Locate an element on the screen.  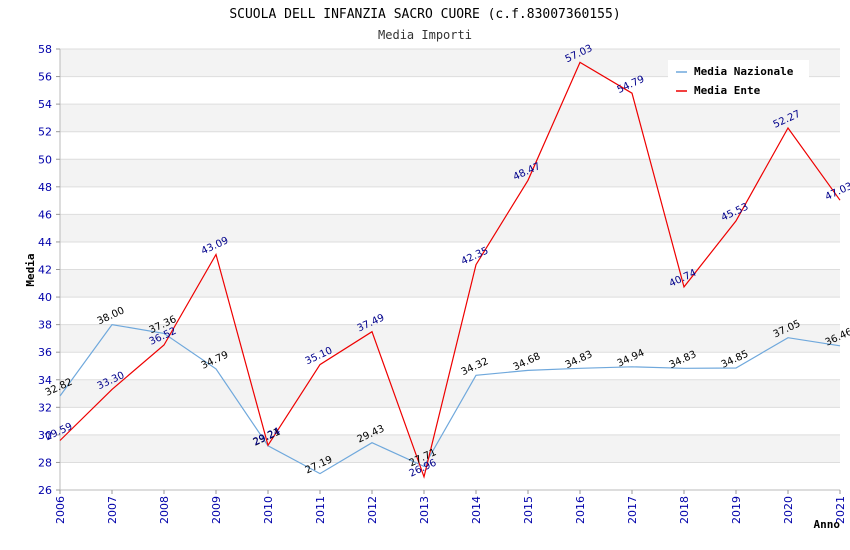
legend: Media Nazionale Media Ente is located at coordinates (738, 81).